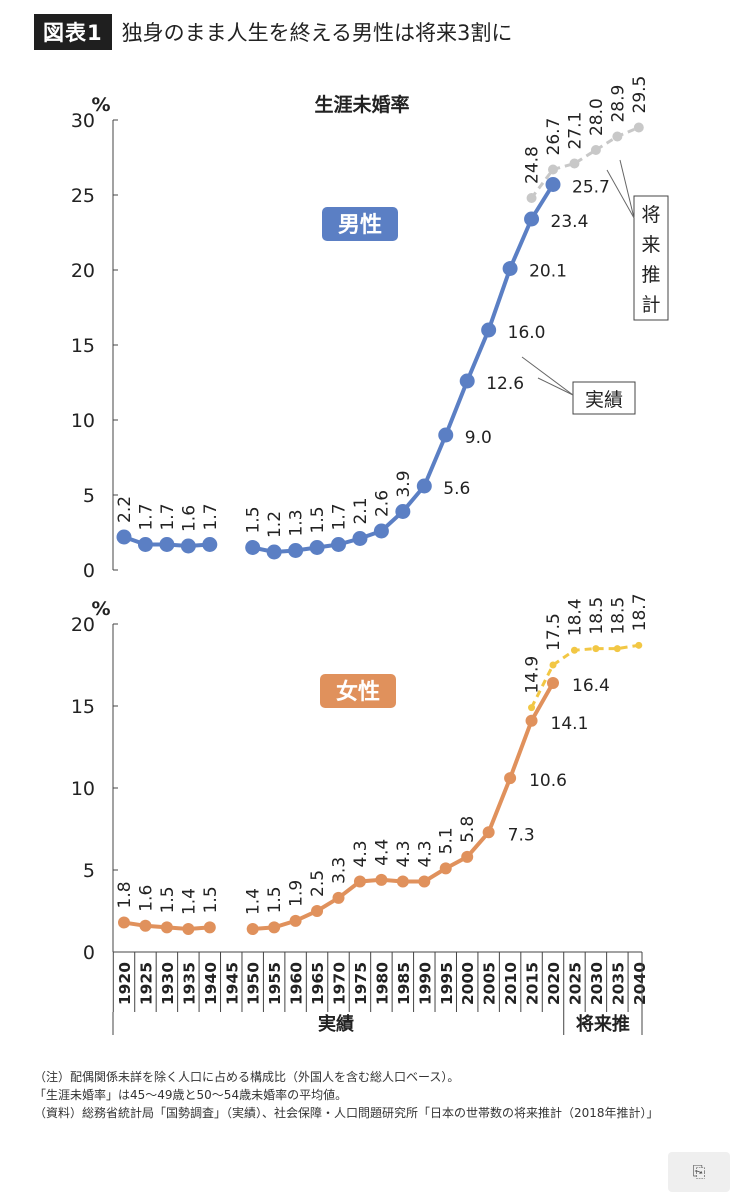 This screenshot has width=750, height=1192. Describe the element at coordinates (511, 983) in the screenshot. I see `x-tick-label: 2010` at that location.